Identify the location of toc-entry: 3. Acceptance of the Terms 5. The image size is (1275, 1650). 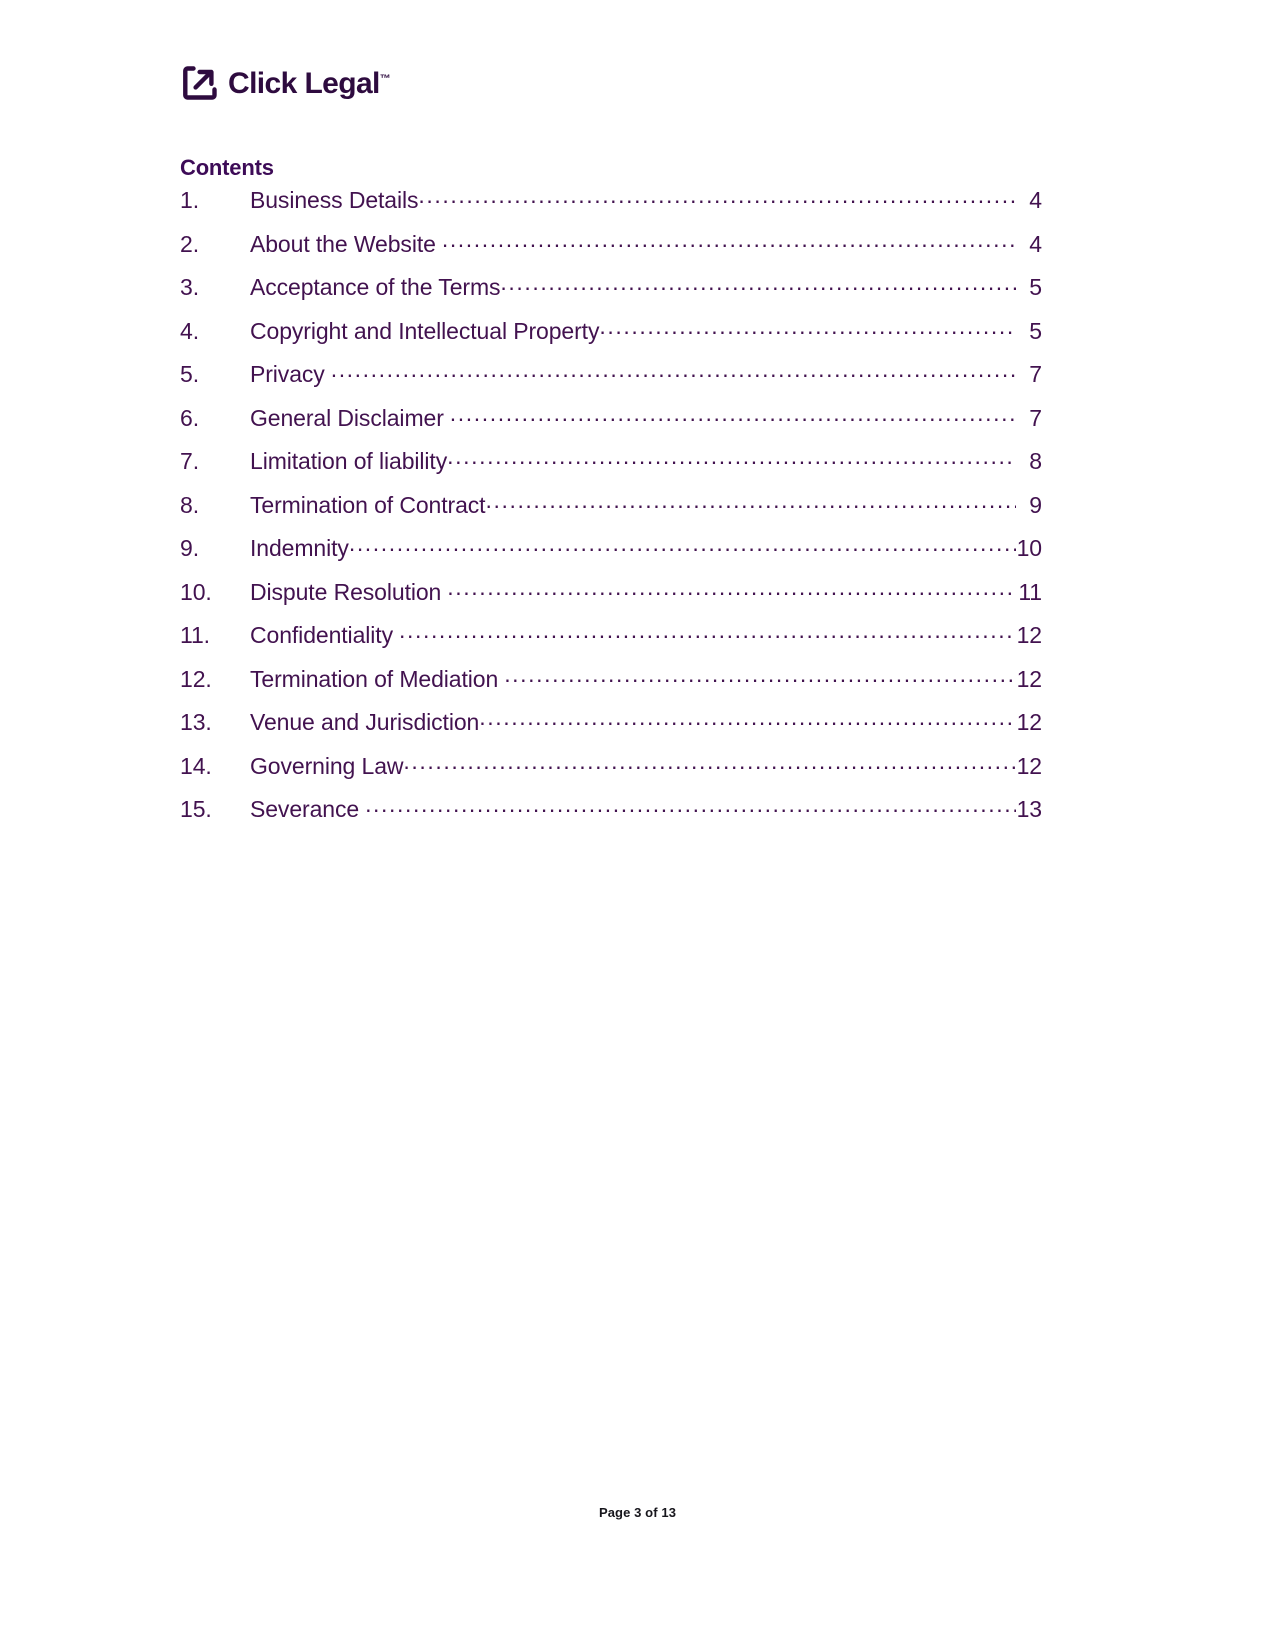
(611, 294).